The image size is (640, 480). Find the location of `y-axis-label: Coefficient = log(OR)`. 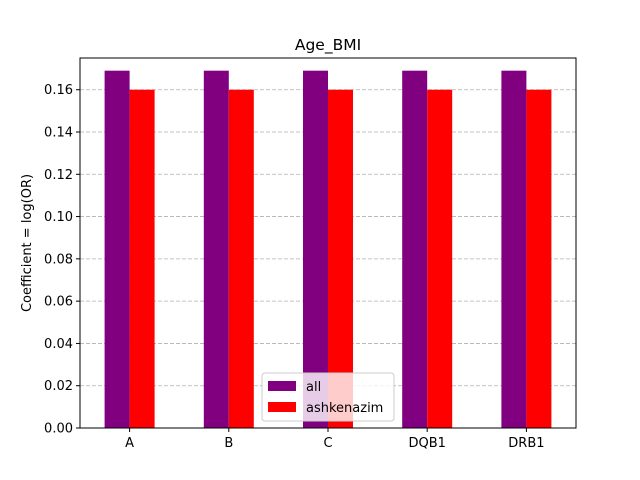

y-axis-label: Coefficient = log(OR) is located at coordinates (27, 243).